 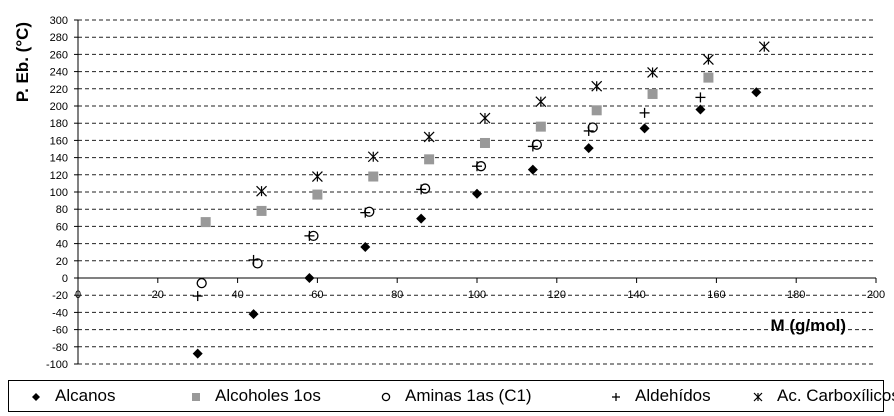 I want to click on y-tick-label: 300, so click(x=59, y=21).